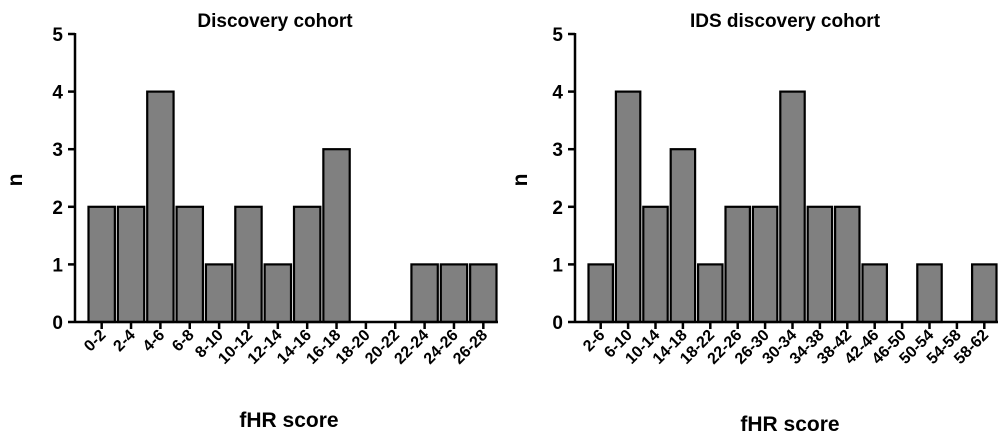 The width and height of the screenshot is (999, 441). I want to click on x-tick-label: 2-4, so click(124, 341).